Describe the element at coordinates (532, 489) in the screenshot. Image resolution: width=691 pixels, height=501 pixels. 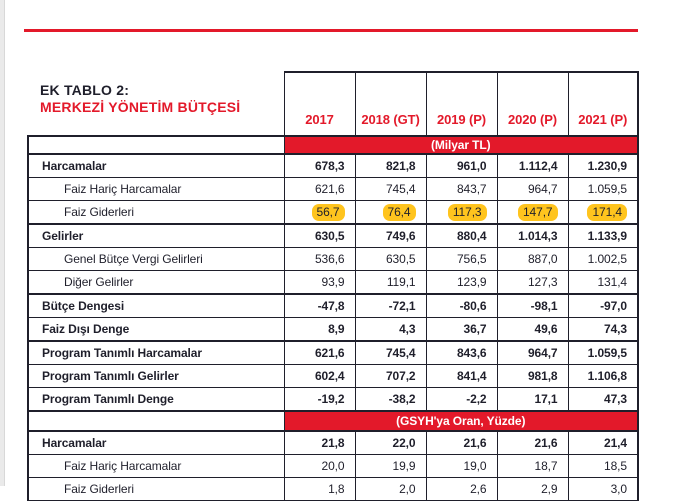
I see `value-cell: 2,9` at that location.